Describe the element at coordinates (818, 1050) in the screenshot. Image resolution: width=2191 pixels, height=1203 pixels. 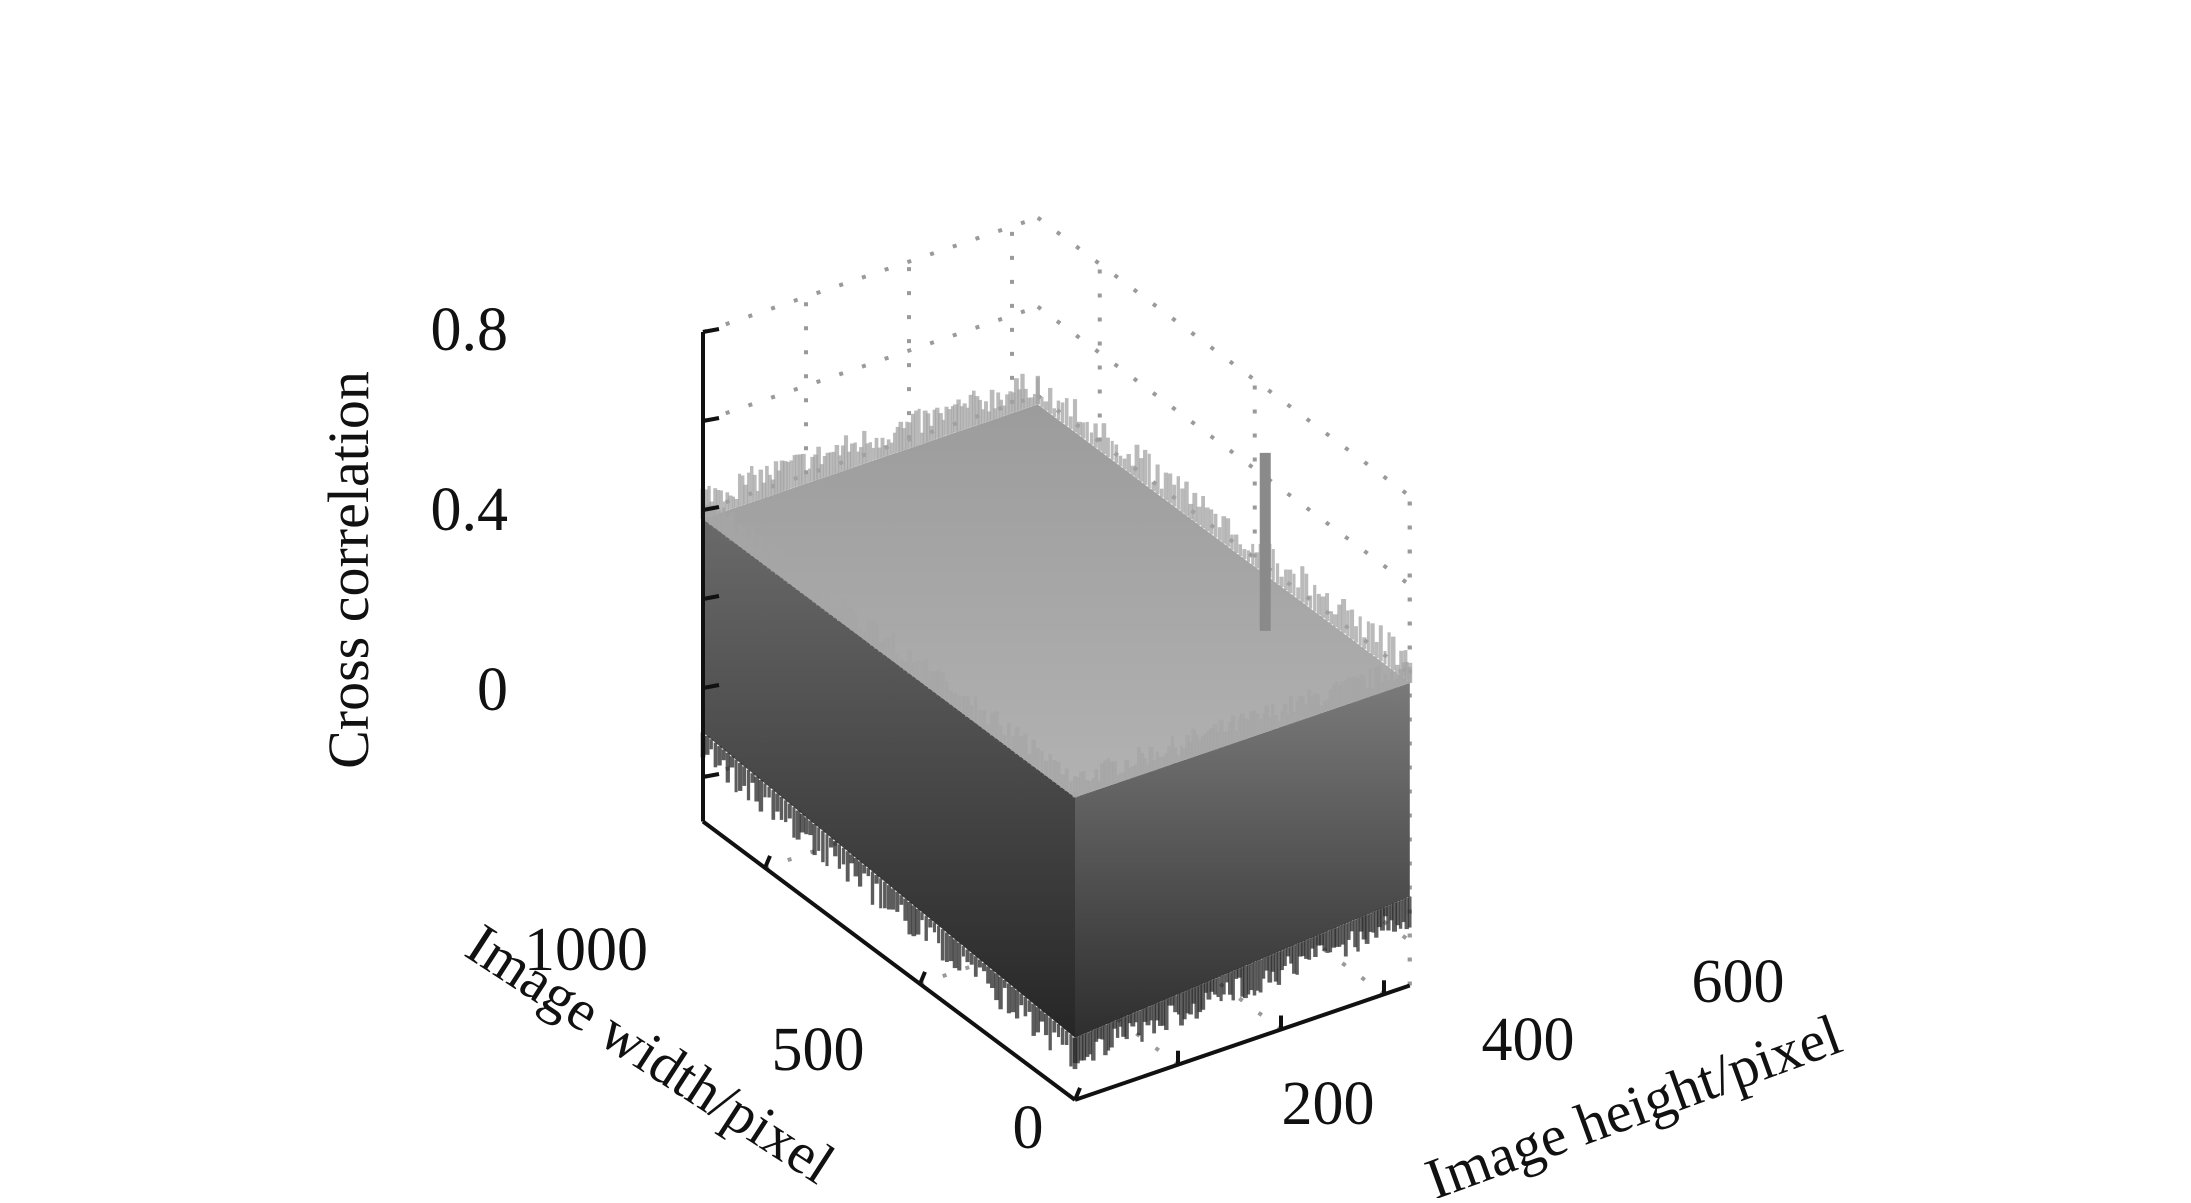
I see `x-tick-label-500: 500` at that location.